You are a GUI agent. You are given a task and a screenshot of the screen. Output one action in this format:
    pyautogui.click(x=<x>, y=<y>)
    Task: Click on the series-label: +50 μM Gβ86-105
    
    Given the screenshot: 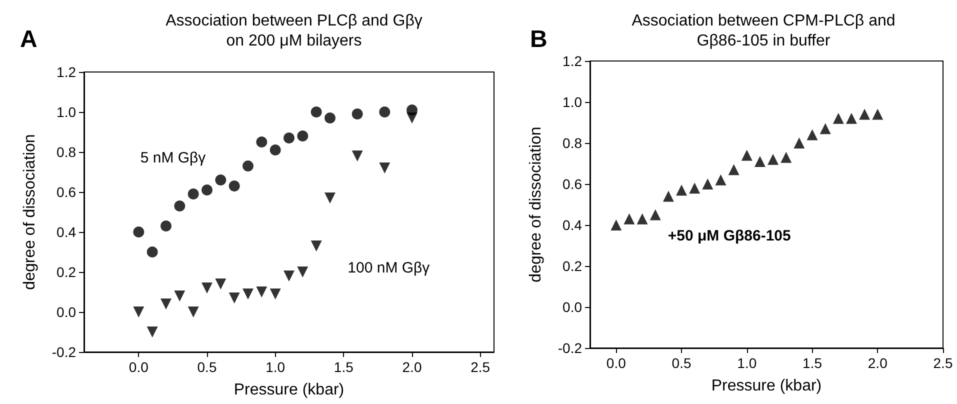 What is the action you would take?
    pyautogui.click(x=729, y=235)
    